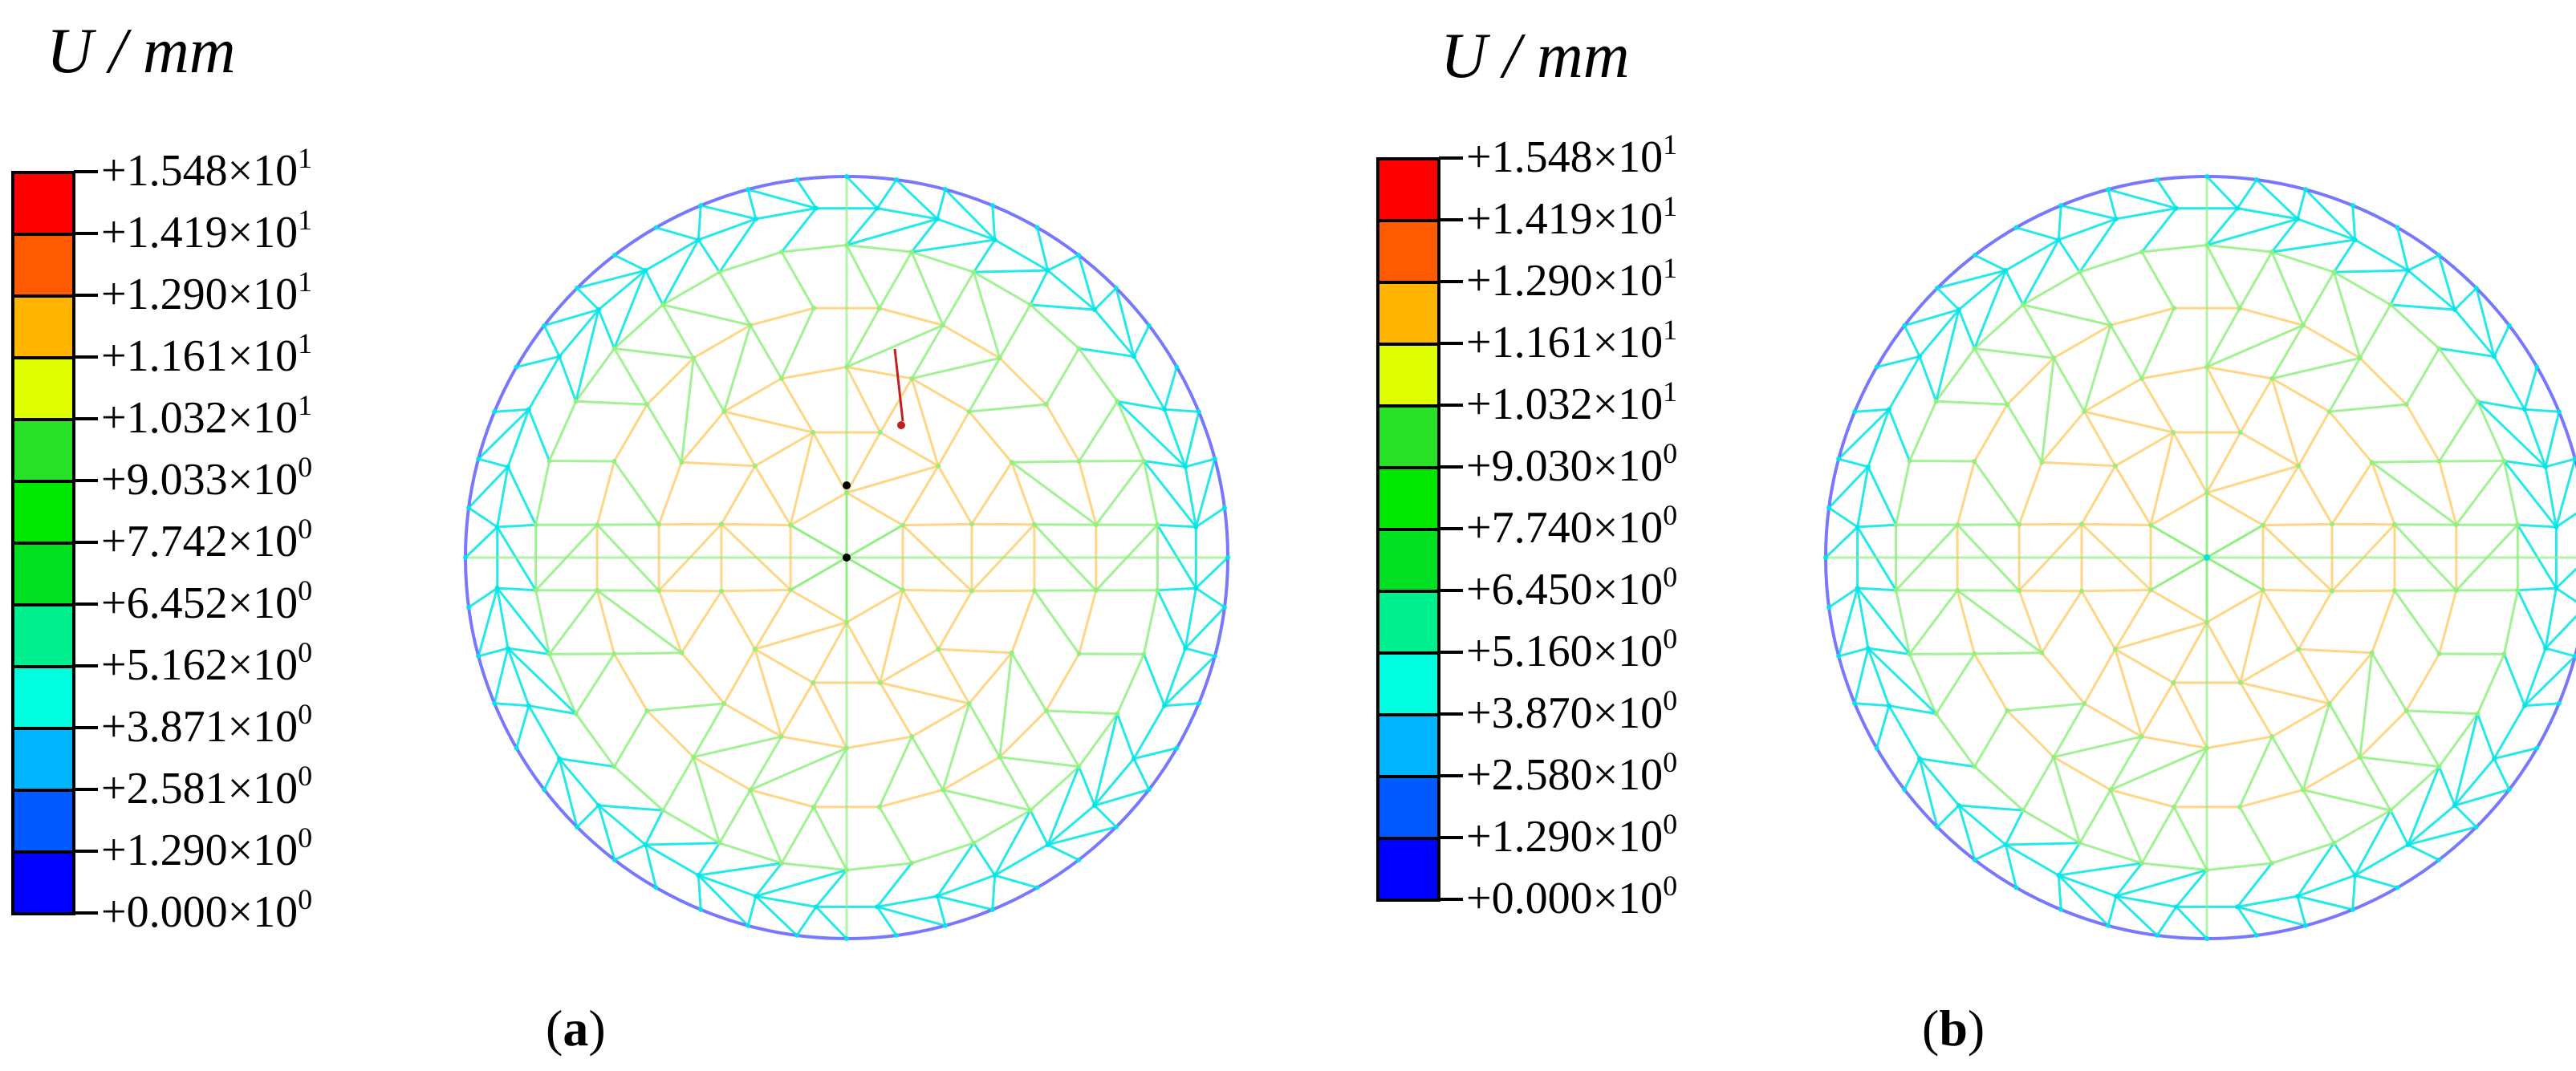 This screenshot has width=2576, height=1071. Describe the element at coordinates (1571, 896) in the screenshot. I see `legend-tick-label: +0.000×100` at that location.